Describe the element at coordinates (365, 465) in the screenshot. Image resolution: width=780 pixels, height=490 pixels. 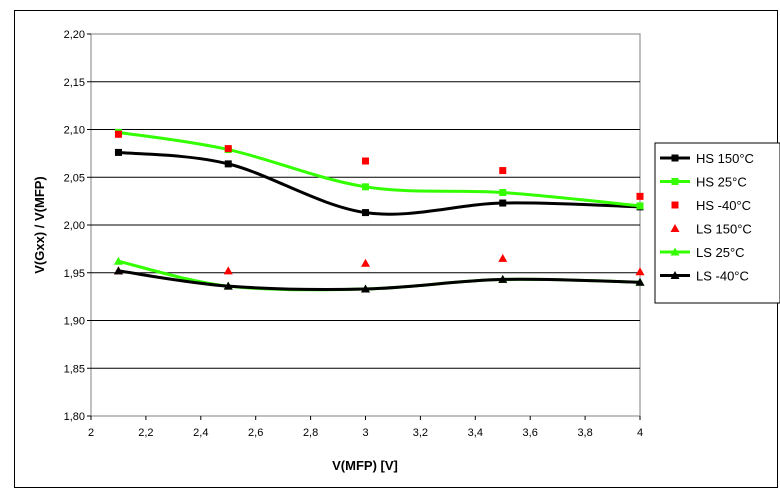
I see `x-axis-label: V(MFP) [V]` at that location.